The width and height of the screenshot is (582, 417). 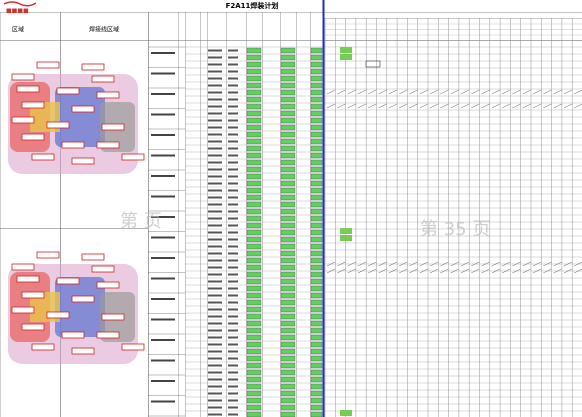 What do you see at coordinates (80, 117) in the screenshot?
I see `car-part` at bounding box center [80, 117].